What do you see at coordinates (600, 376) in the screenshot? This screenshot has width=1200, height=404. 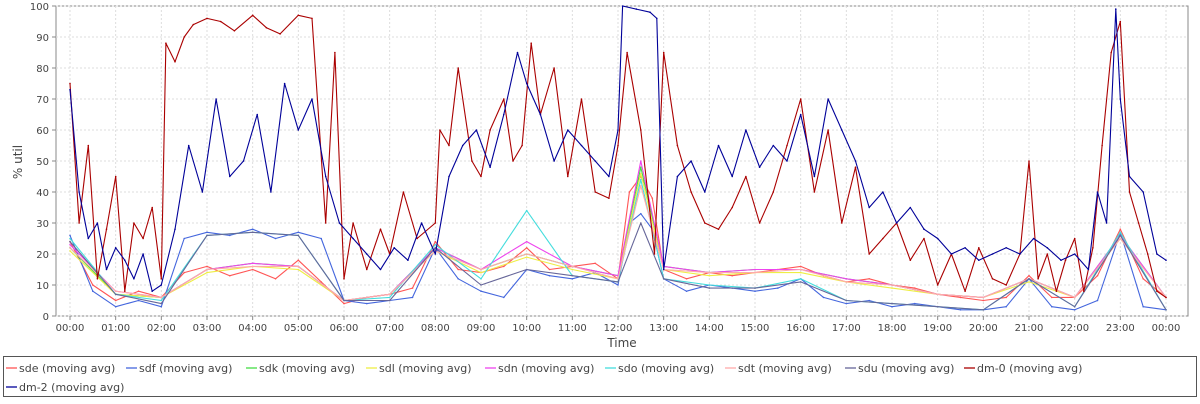 I see `legend-box` at bounding box center [600, 376].